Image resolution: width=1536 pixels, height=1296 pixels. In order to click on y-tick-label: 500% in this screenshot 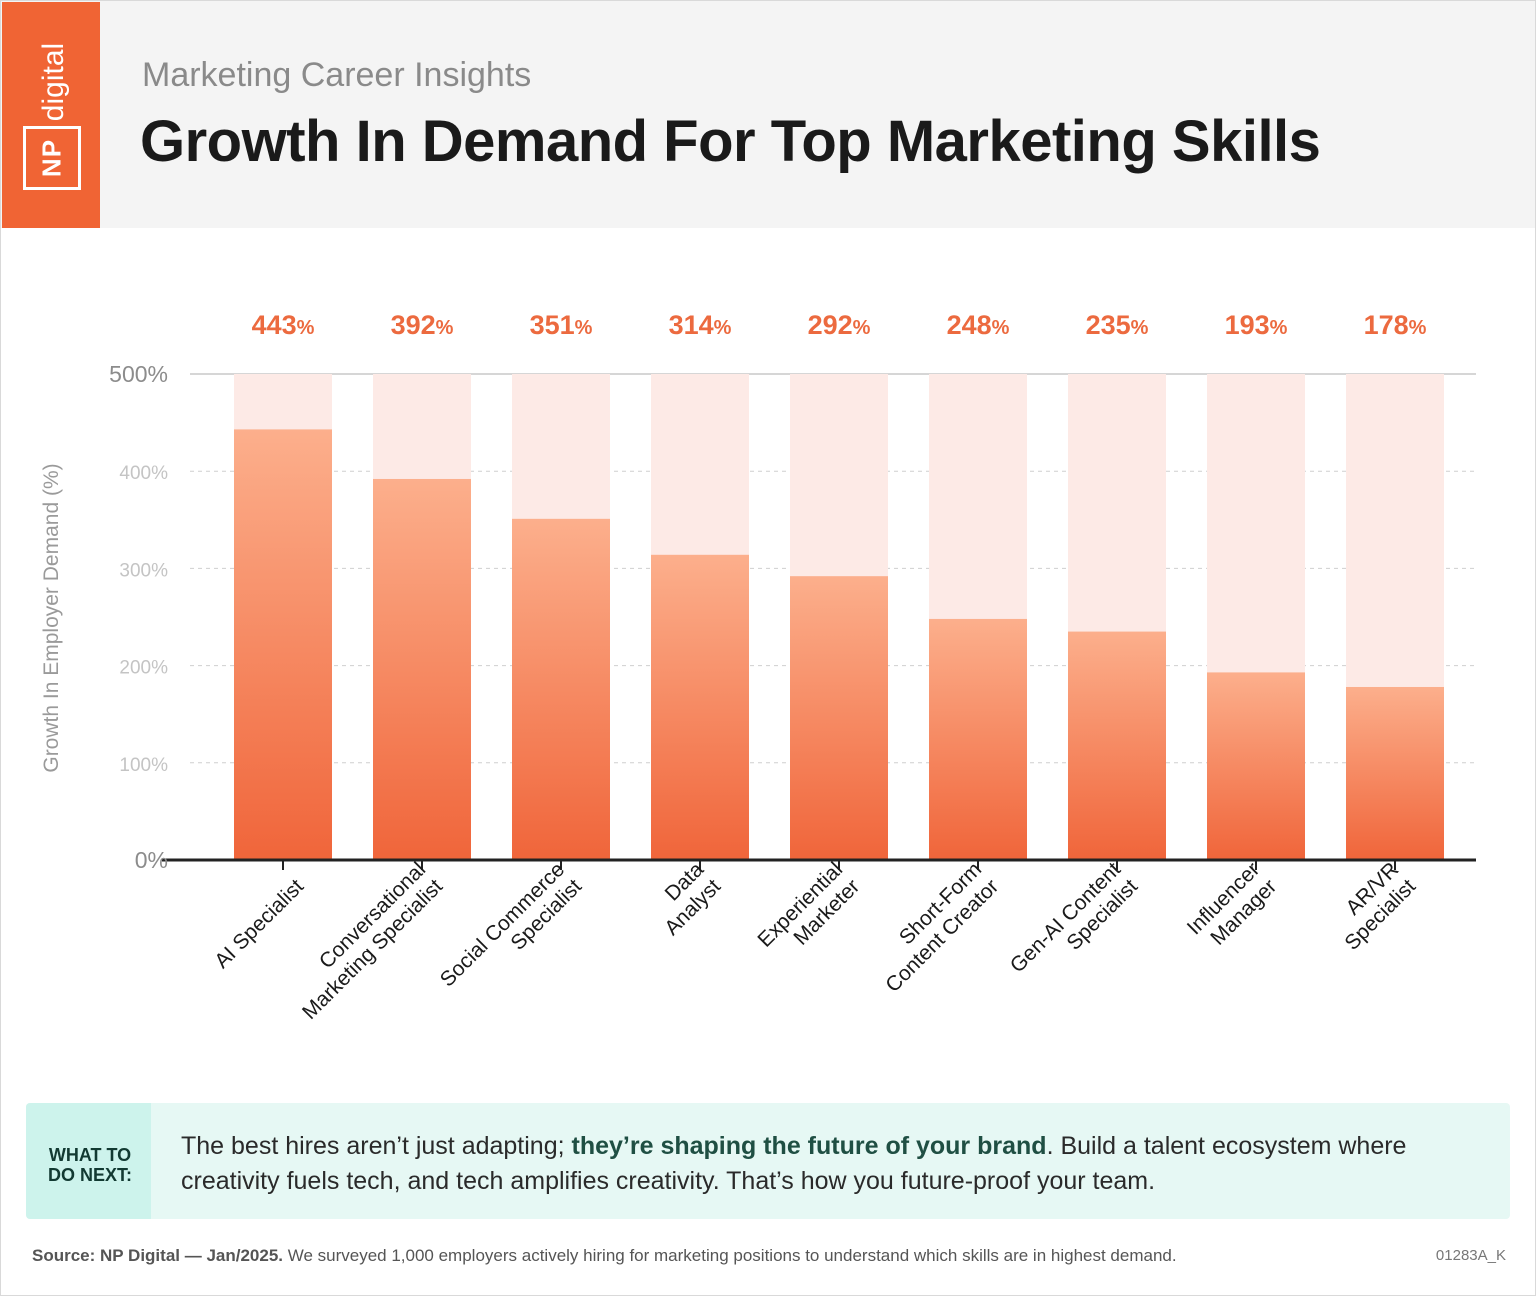, I will do `click(138, 374)`.